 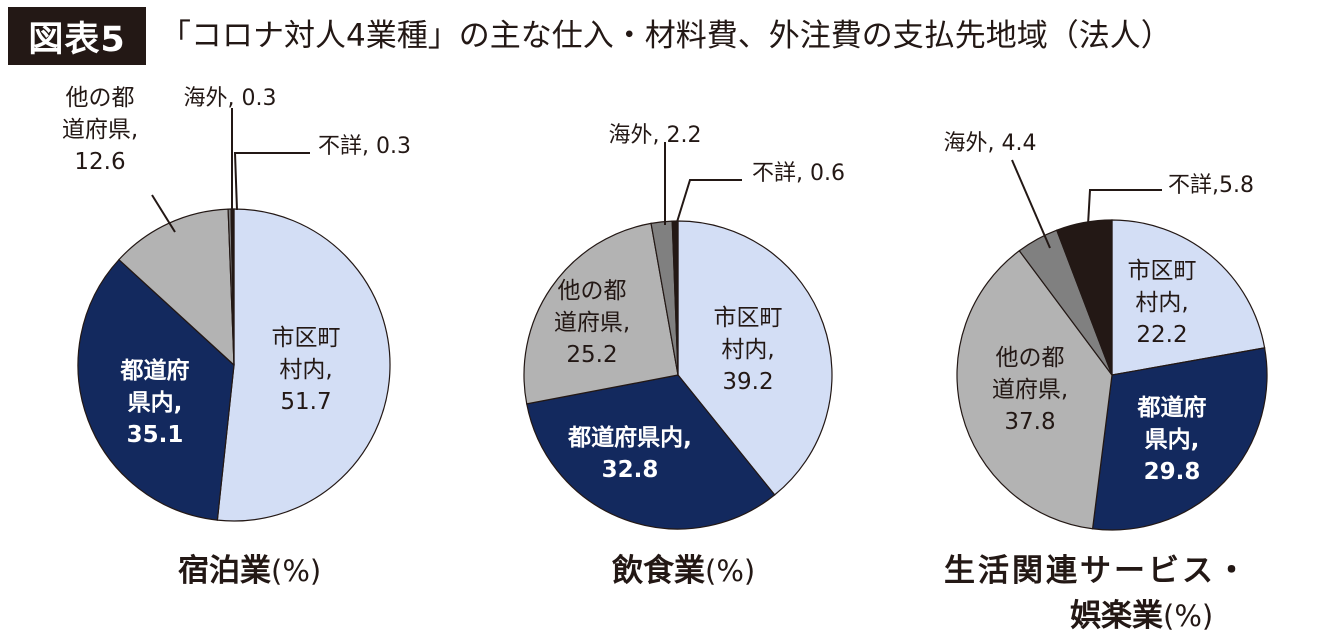 I want to click on caption-pie-2-unit: (%), so click(x=730, y=571).